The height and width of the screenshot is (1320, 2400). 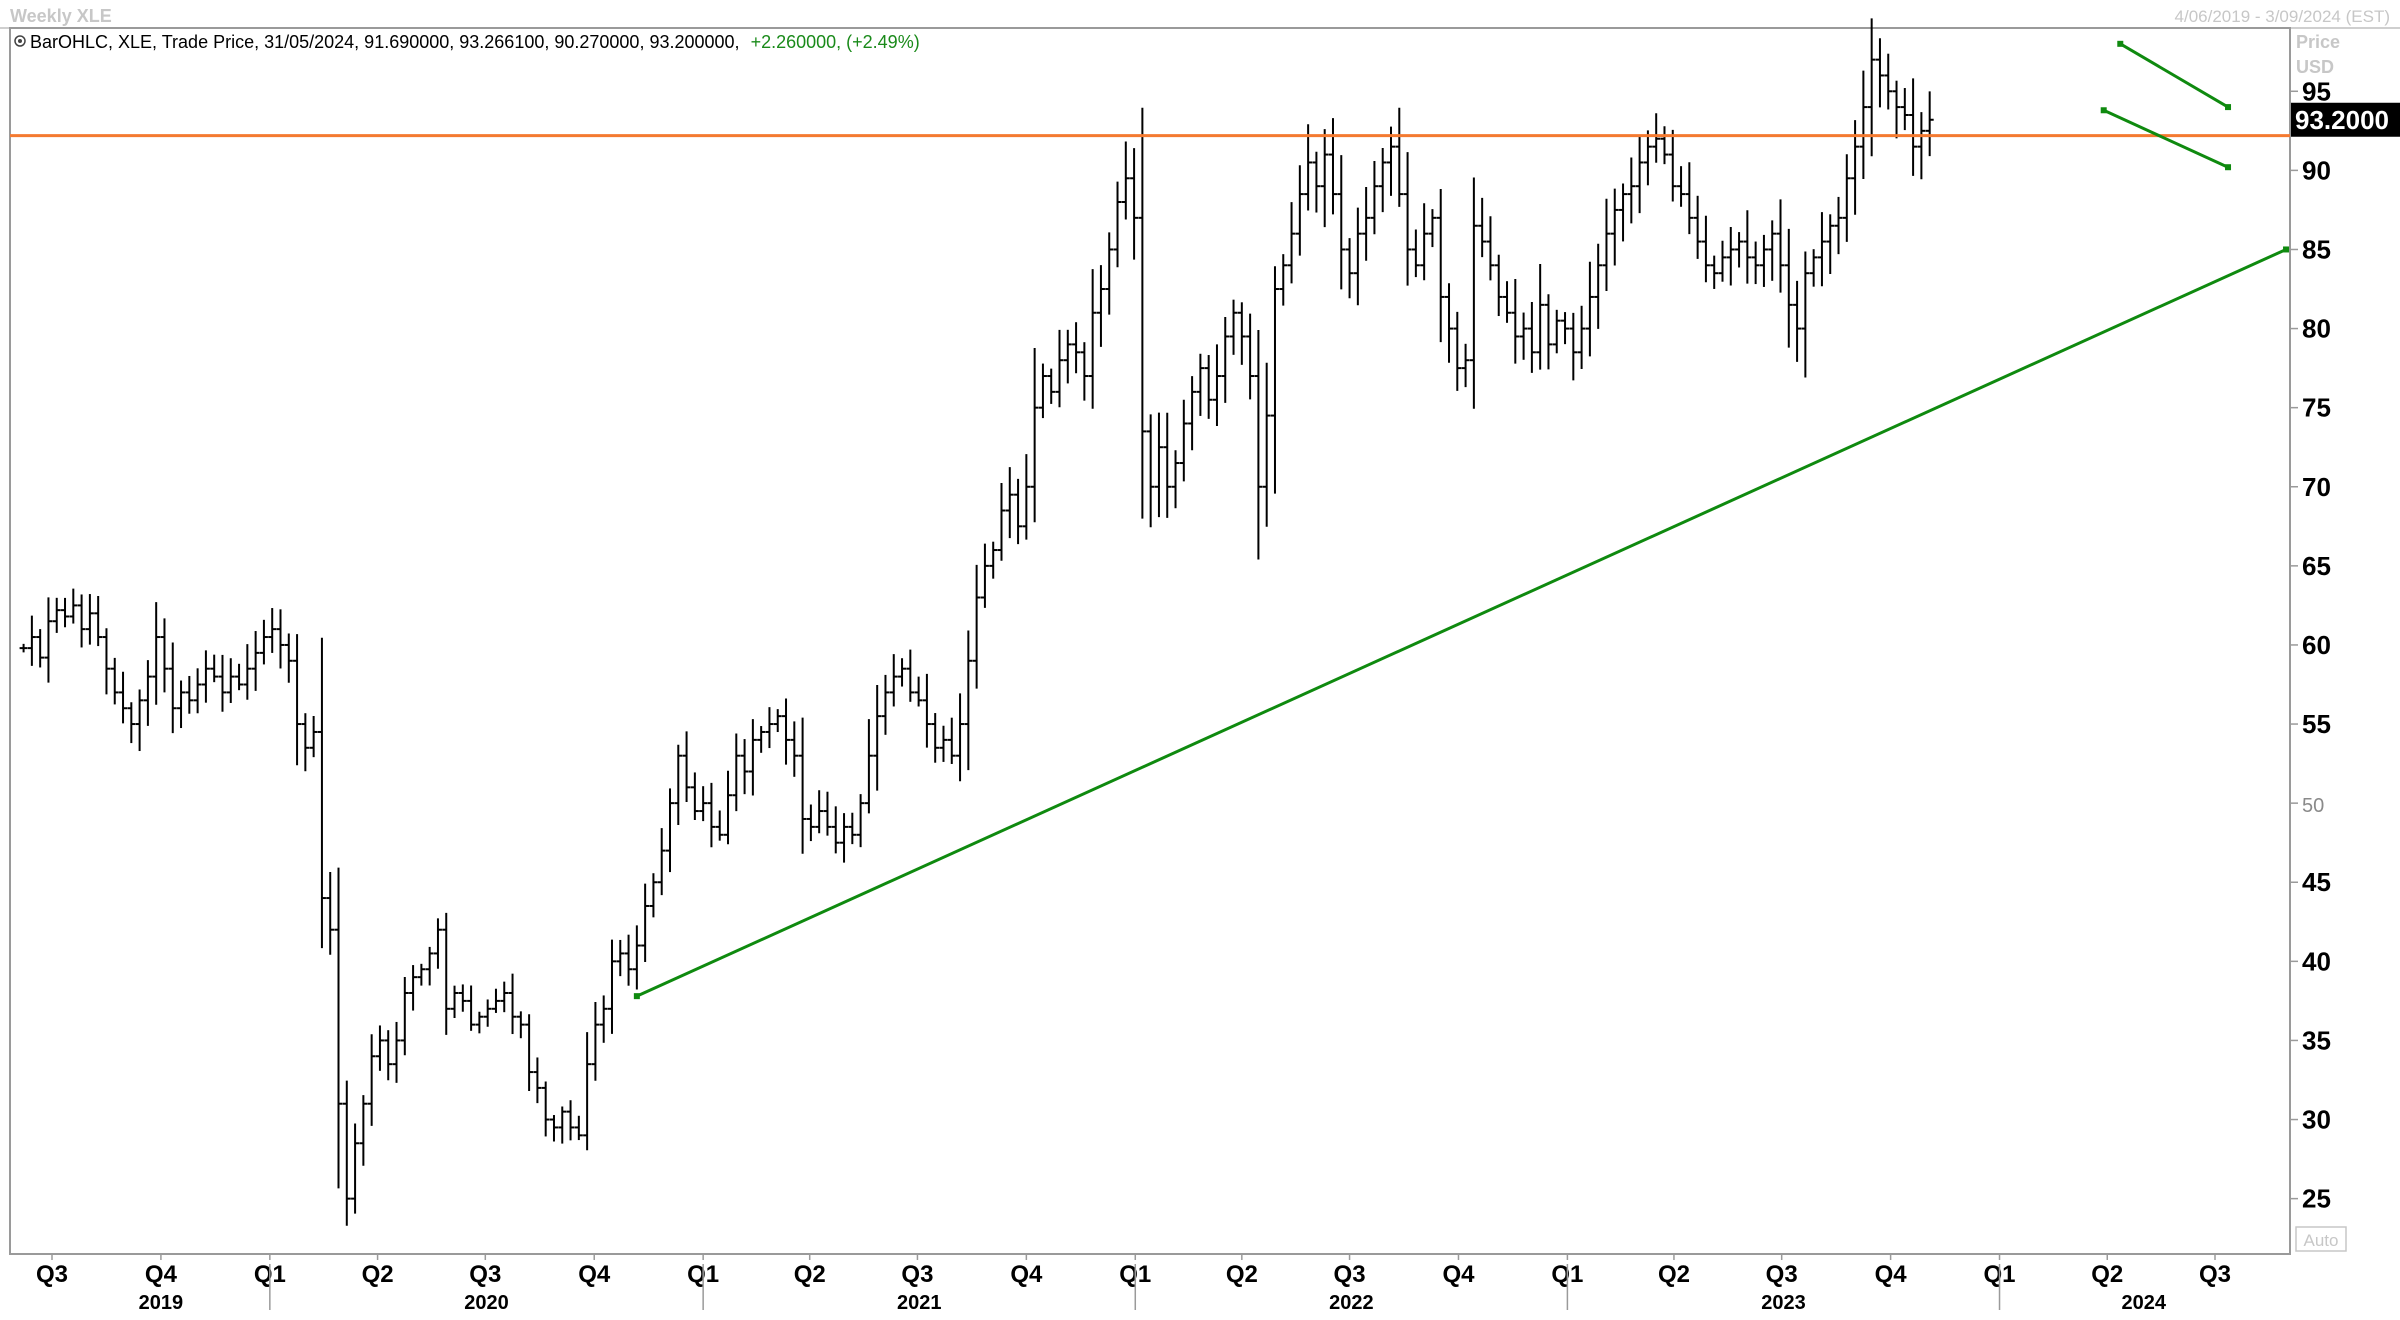 What do you see at coordinates (2316, 170) in the screenshot?
I see `y-tick-label: 90` at bounding box center [2316, 170].